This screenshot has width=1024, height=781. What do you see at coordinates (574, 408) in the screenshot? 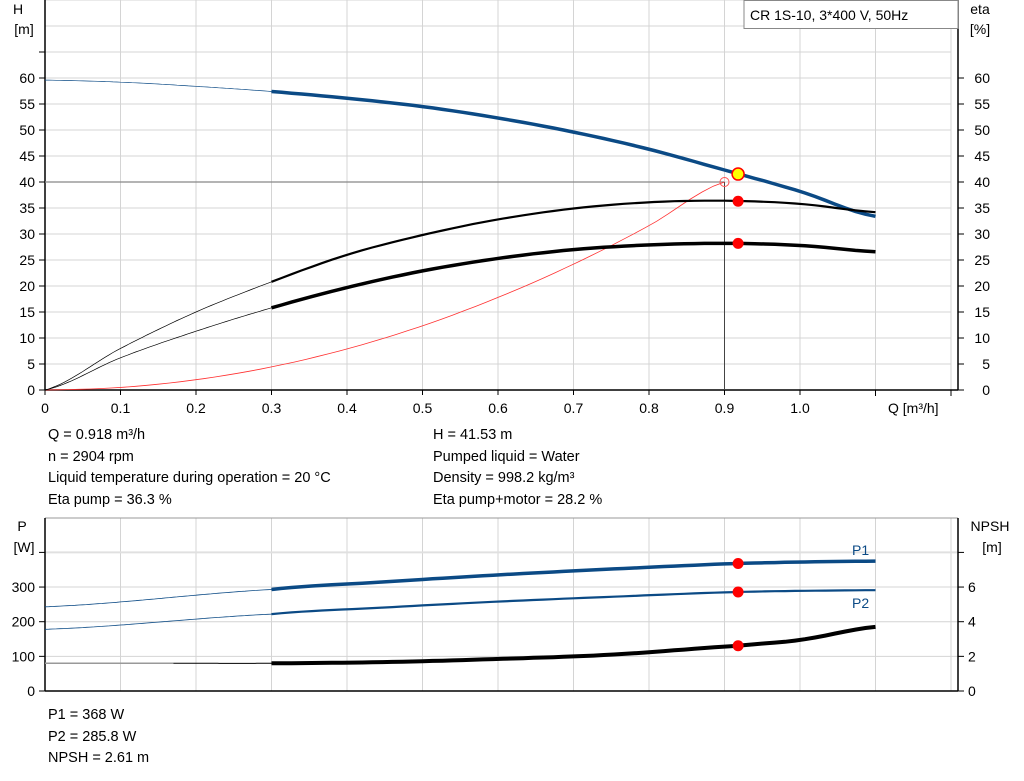
I see `x-tick-label: 0.7` at bounding box center [574, 408].